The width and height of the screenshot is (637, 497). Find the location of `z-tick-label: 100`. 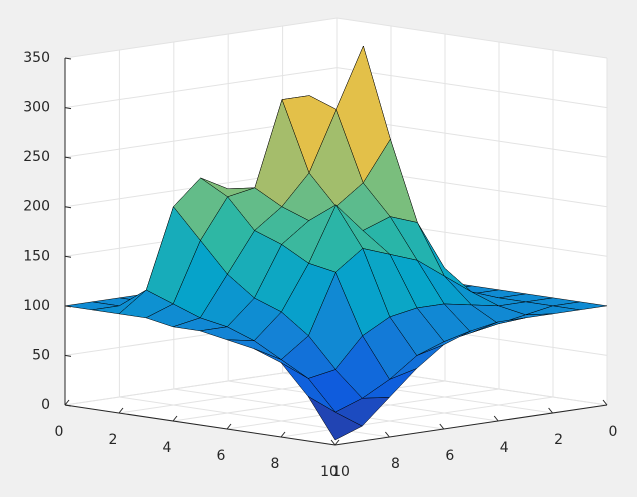

z-tick-label: 100 is located at coordinates (36, 306).